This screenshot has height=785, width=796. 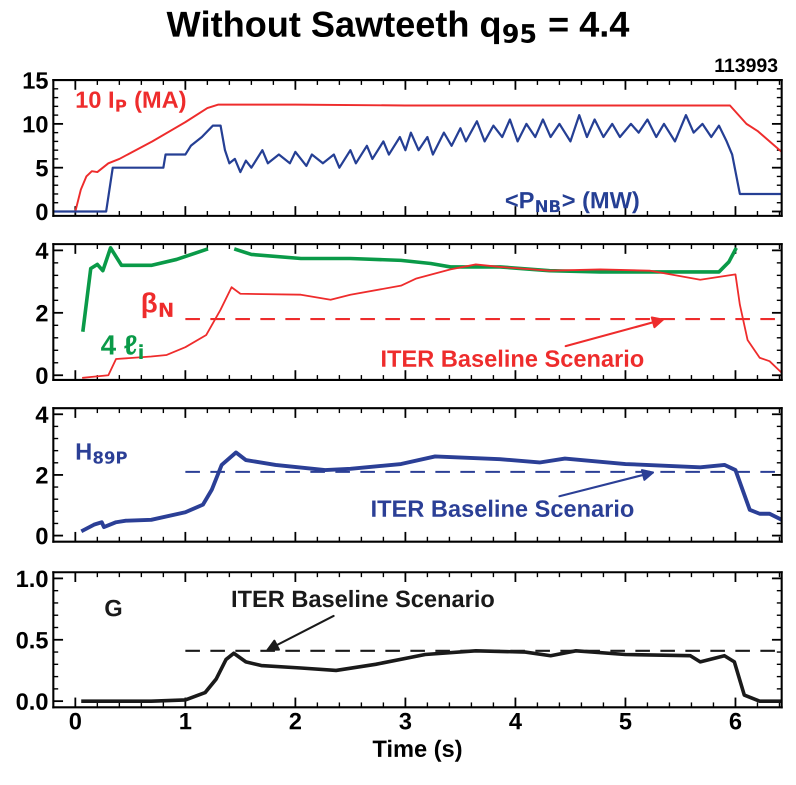 I want to click on text: 113993, so click(x=746, y=65).